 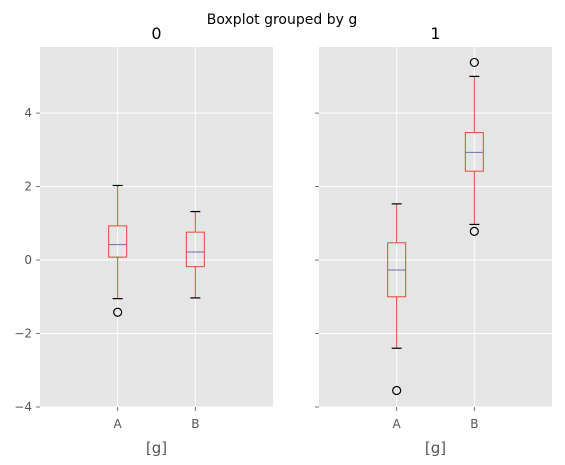 I want to click on y-tick-label: 4, so click(x=28, y=113).